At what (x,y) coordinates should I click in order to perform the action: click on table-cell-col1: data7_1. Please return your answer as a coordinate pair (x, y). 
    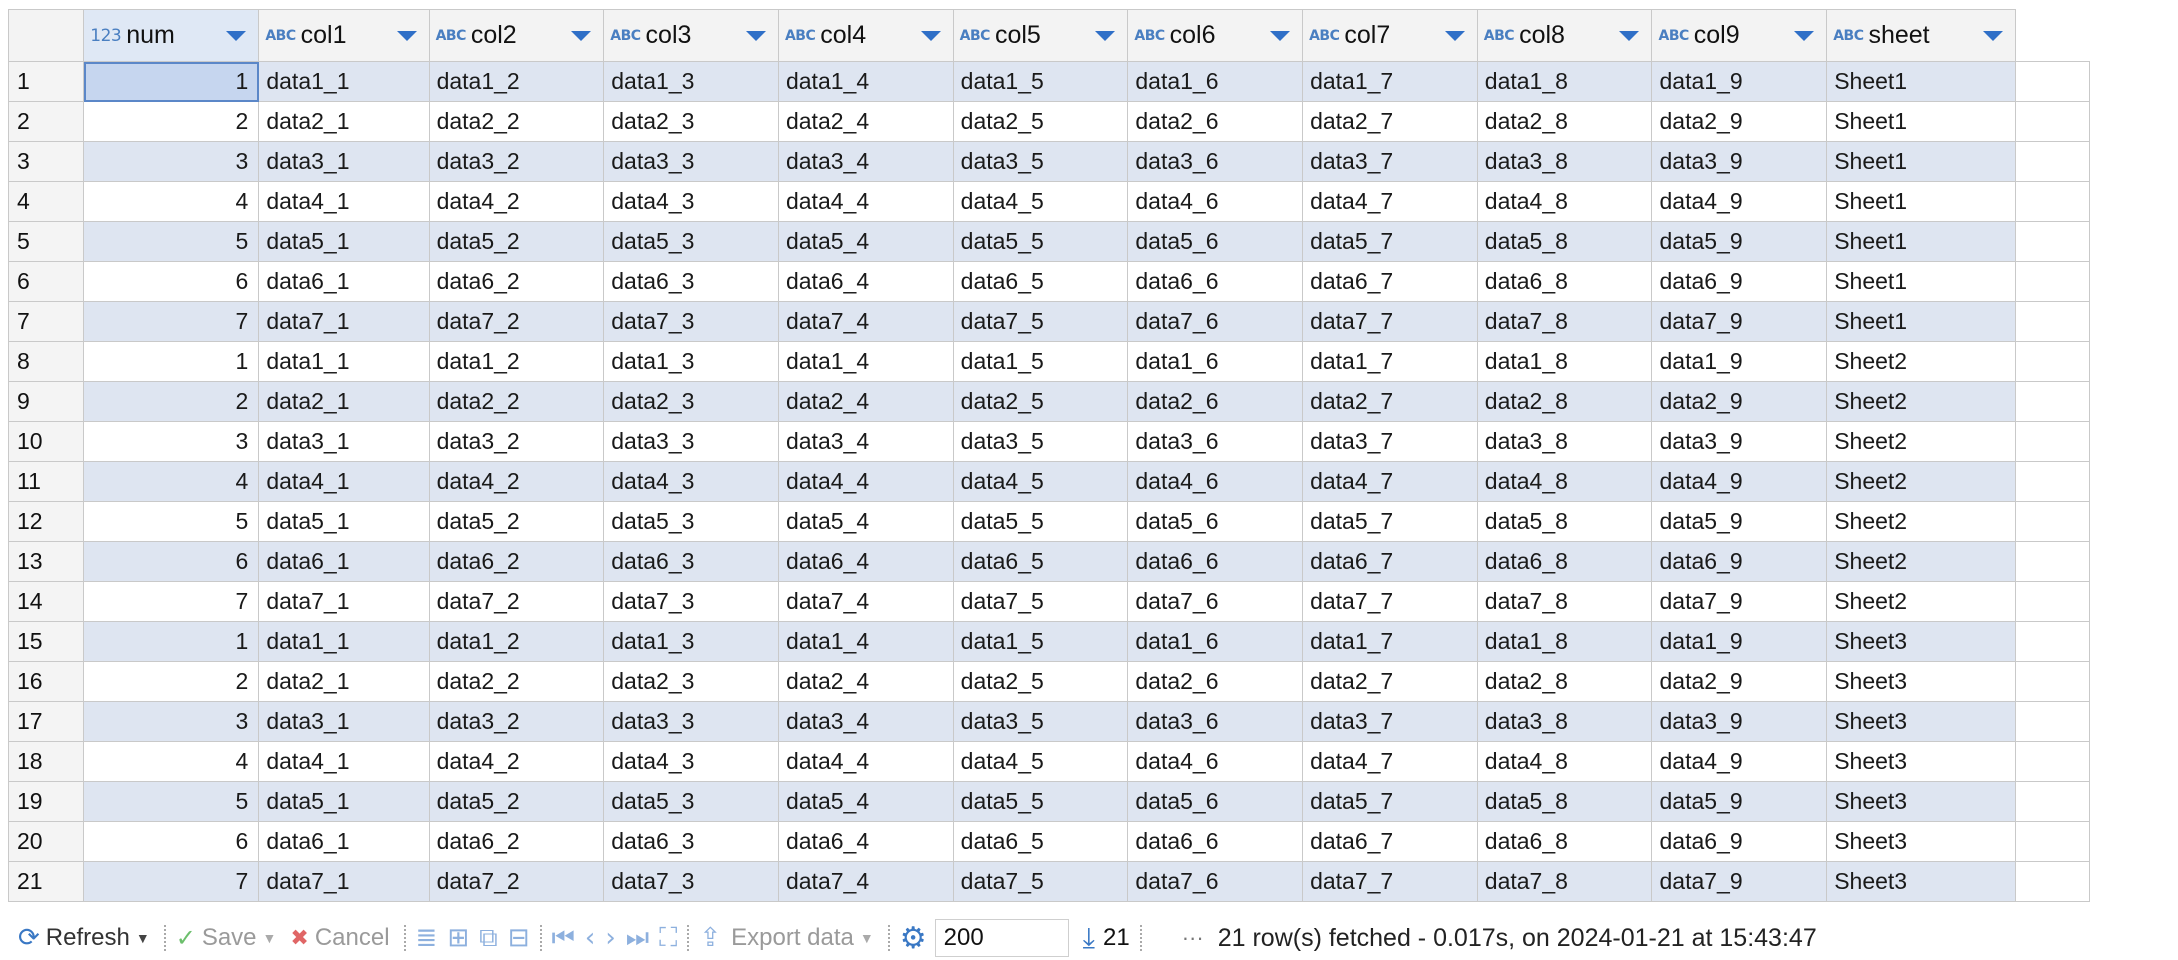
    Looking at the image, I should click on (344, 601).